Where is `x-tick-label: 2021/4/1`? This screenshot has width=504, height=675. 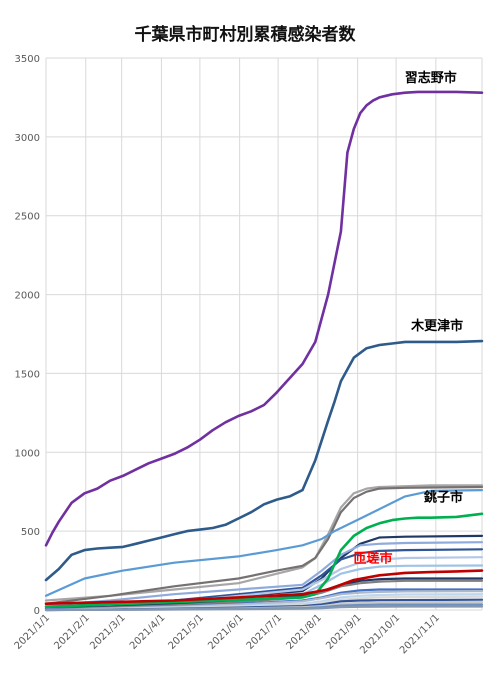
x-tick-label: 2021/4/1 is located at coordinates (148, 632).